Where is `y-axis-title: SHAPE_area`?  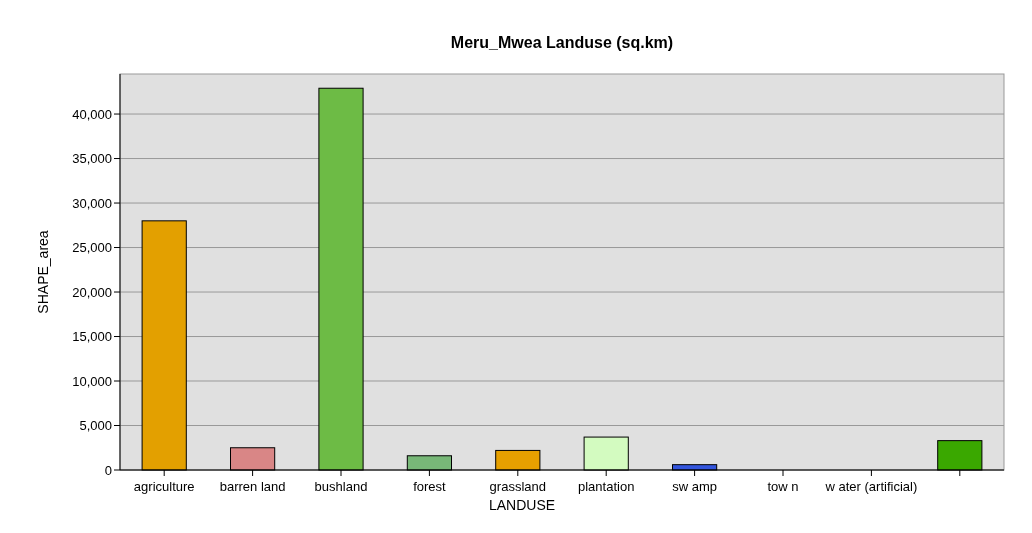 y-axis-title: SHAPE_area is located at coordinates (43, 272).